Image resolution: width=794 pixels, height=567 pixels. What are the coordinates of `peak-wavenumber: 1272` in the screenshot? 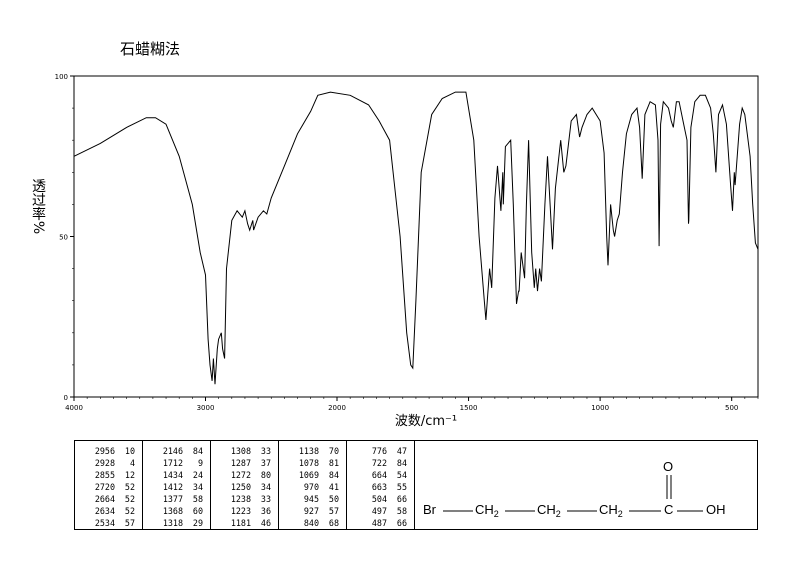 It's located at (240, 475).